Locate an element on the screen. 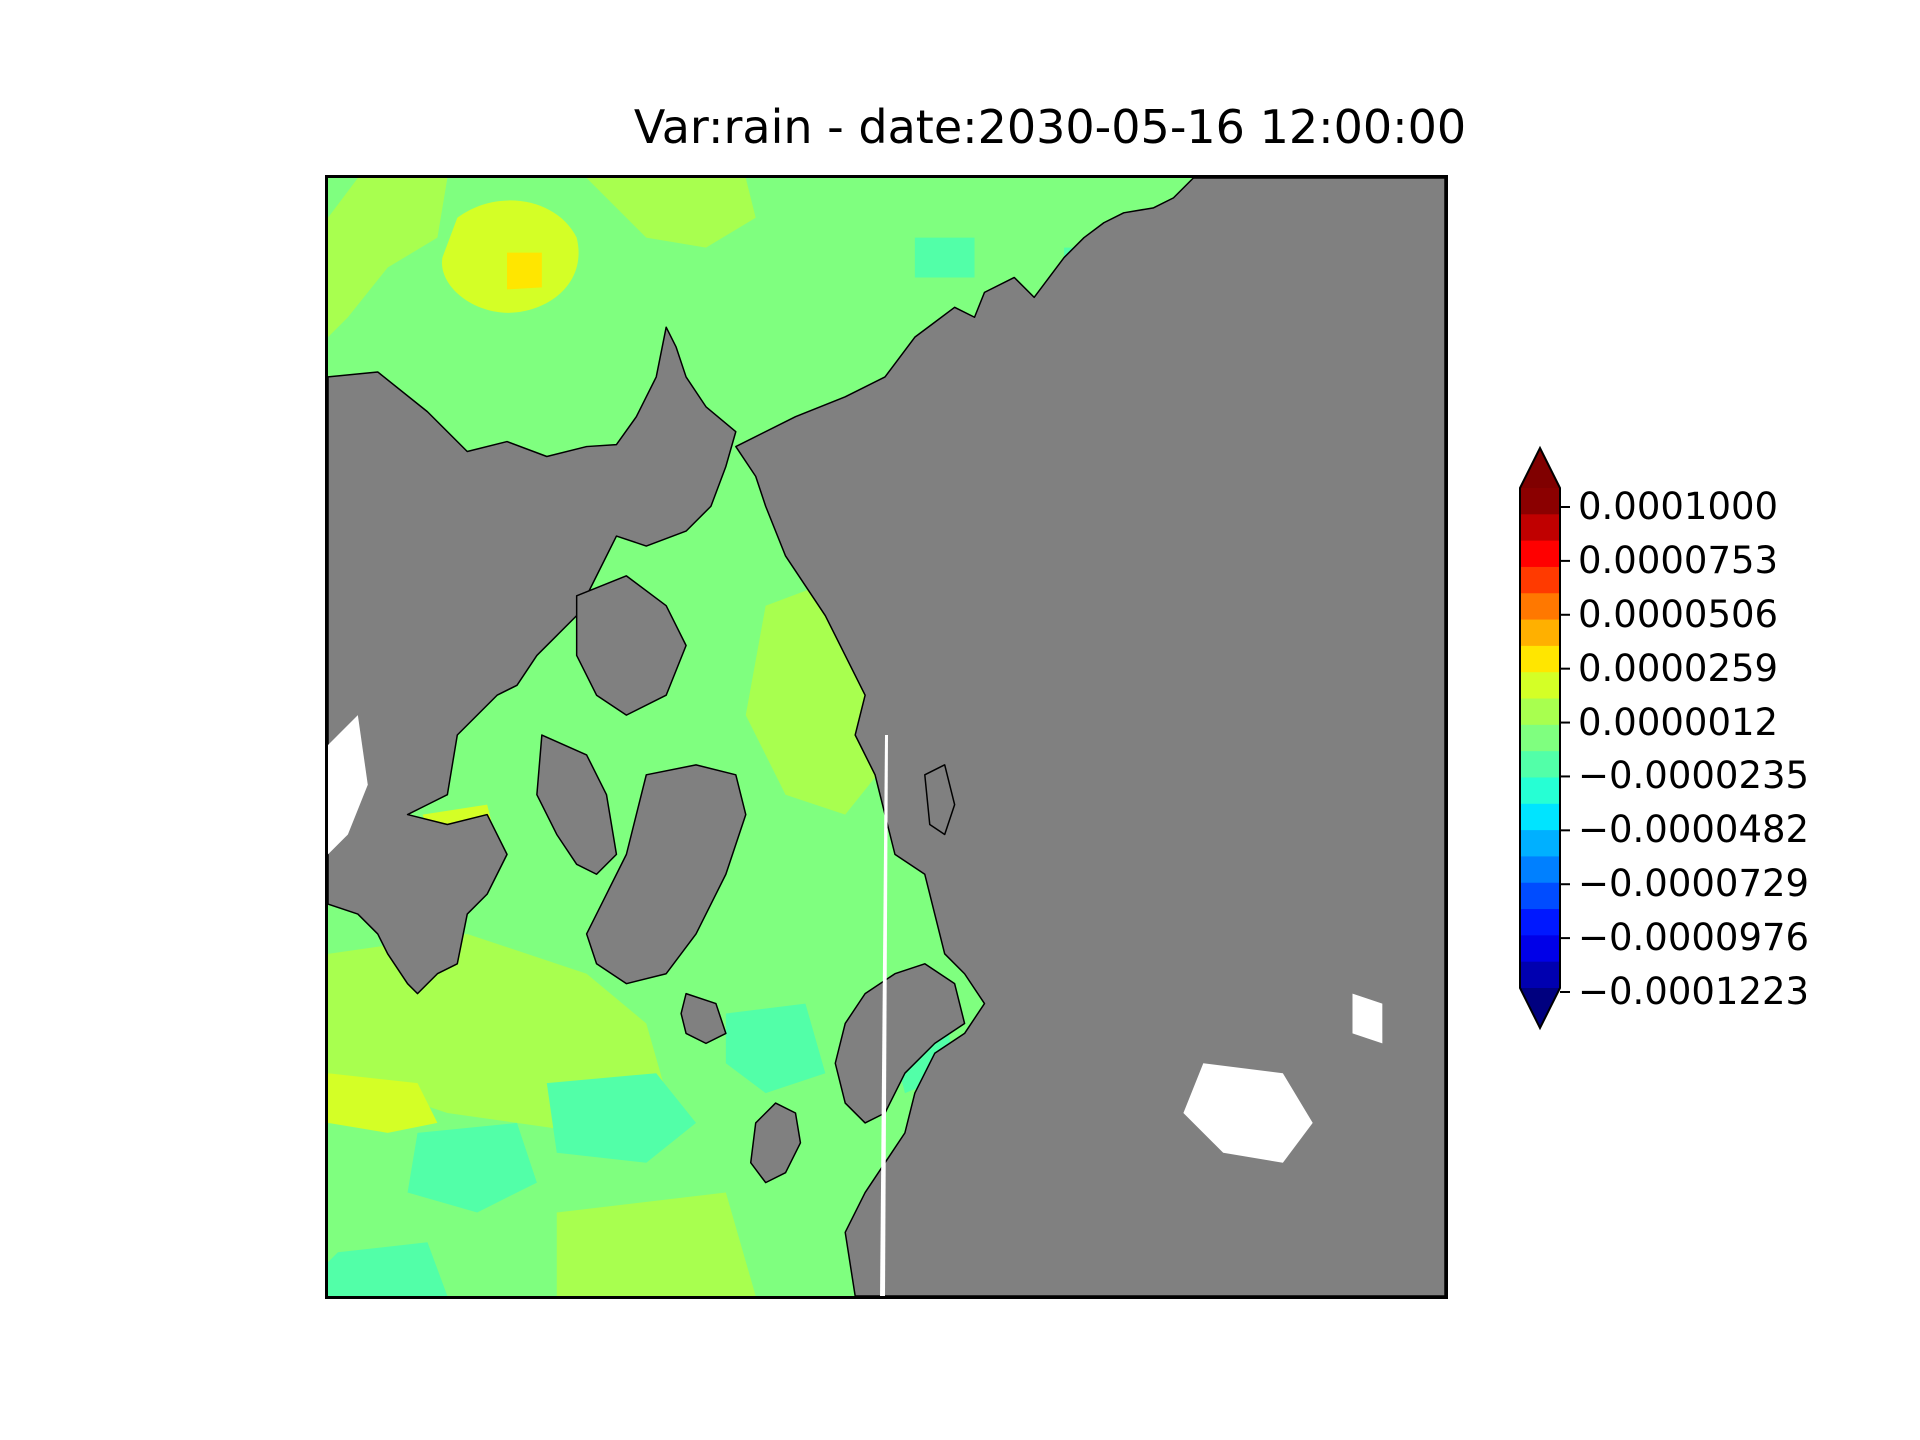  field-patch-pacific-light2 is located at coordinates (671, 213).